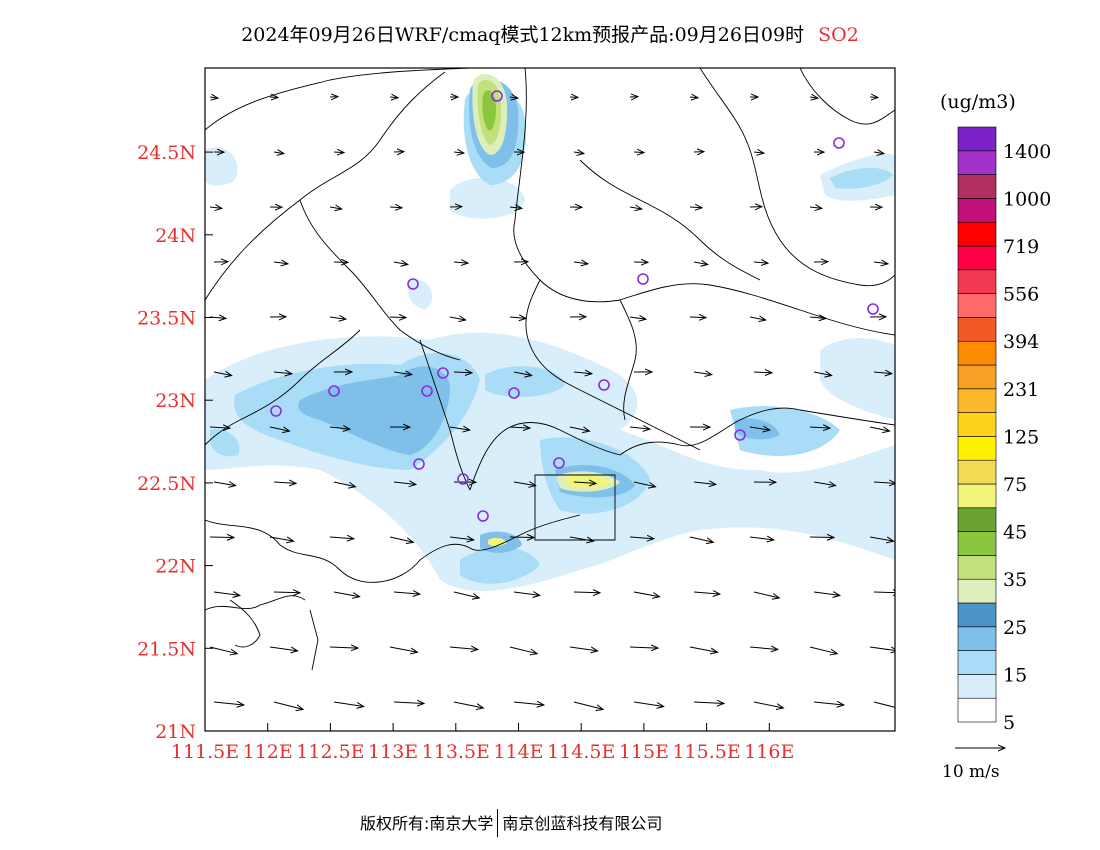  Describe the element at coordinates (1021, 342) in the screenshot. I see `colorbar-label: 394` at that location.